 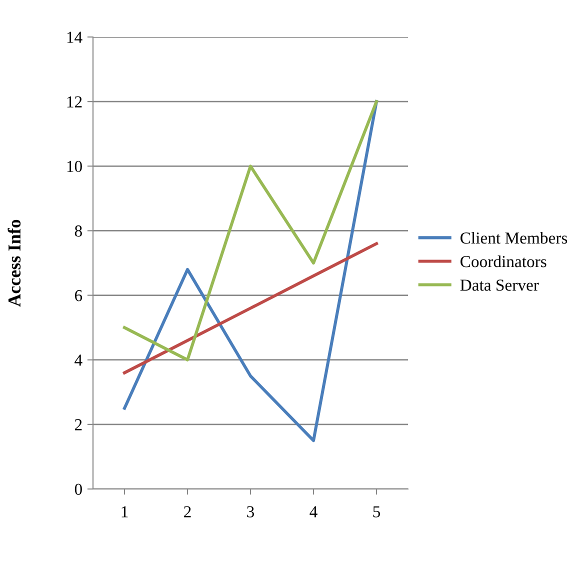 I want to click on legend-label: Data Server, so click(x=499, y=285).